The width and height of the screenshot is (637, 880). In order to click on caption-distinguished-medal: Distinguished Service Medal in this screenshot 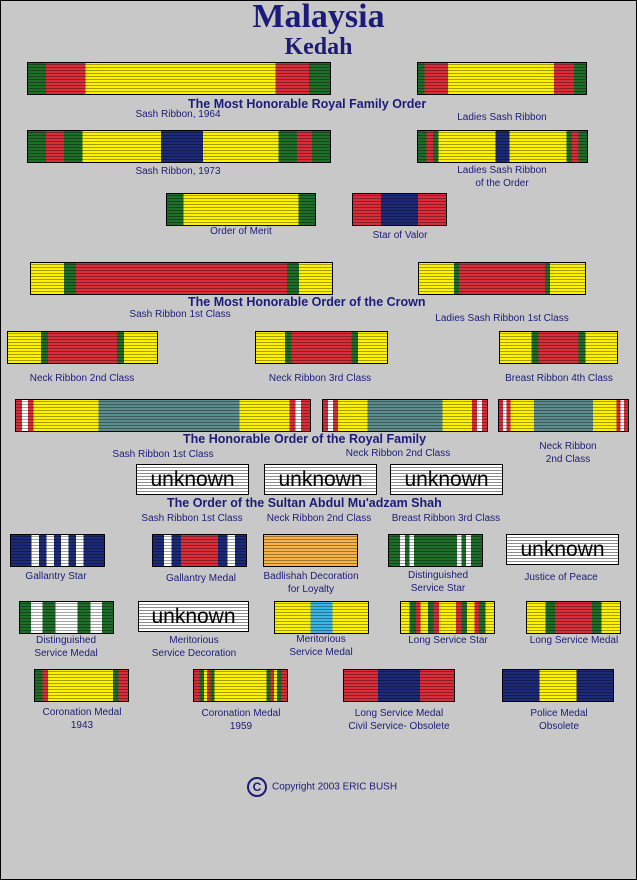, I will do `click(66, 647)`.